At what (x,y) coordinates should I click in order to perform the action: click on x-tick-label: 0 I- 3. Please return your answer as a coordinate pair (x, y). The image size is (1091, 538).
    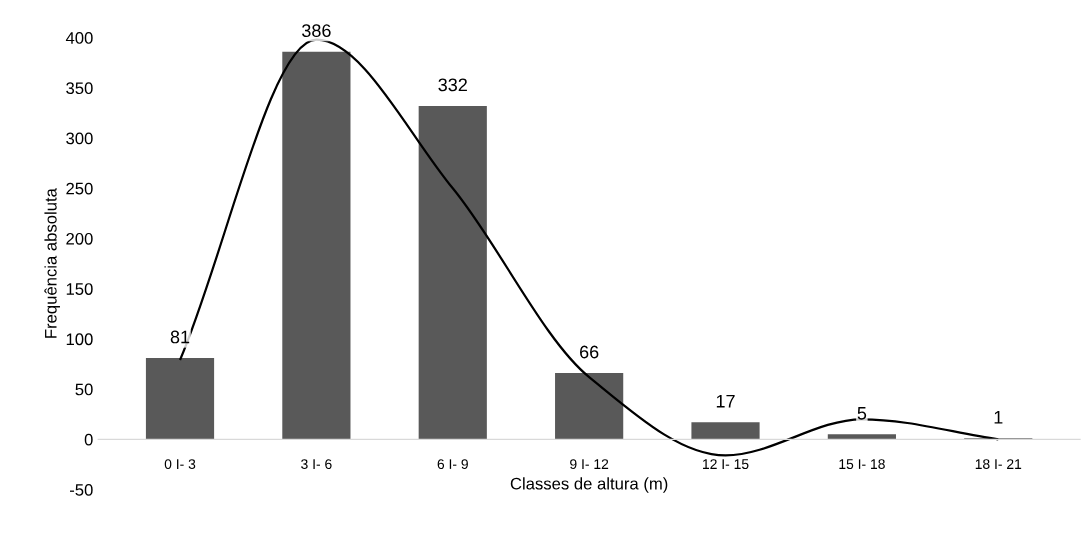
    Looking at the image, I should click on (180, 464).